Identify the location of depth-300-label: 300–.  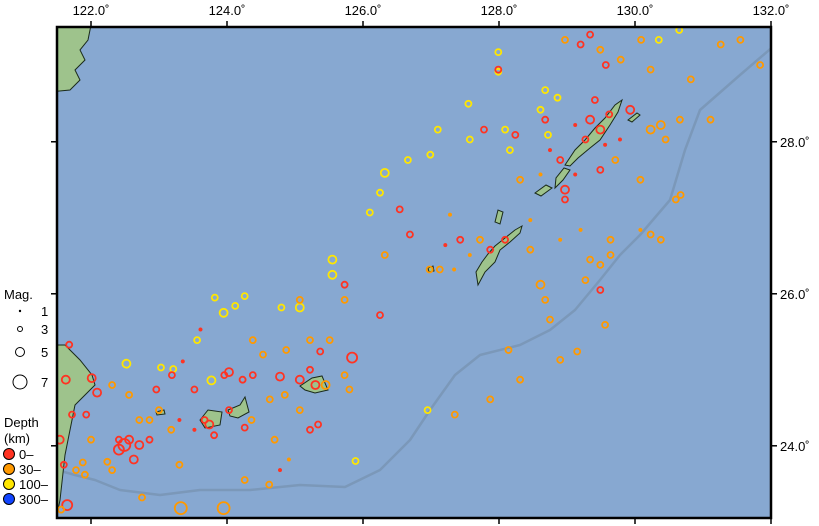
(34, 499).